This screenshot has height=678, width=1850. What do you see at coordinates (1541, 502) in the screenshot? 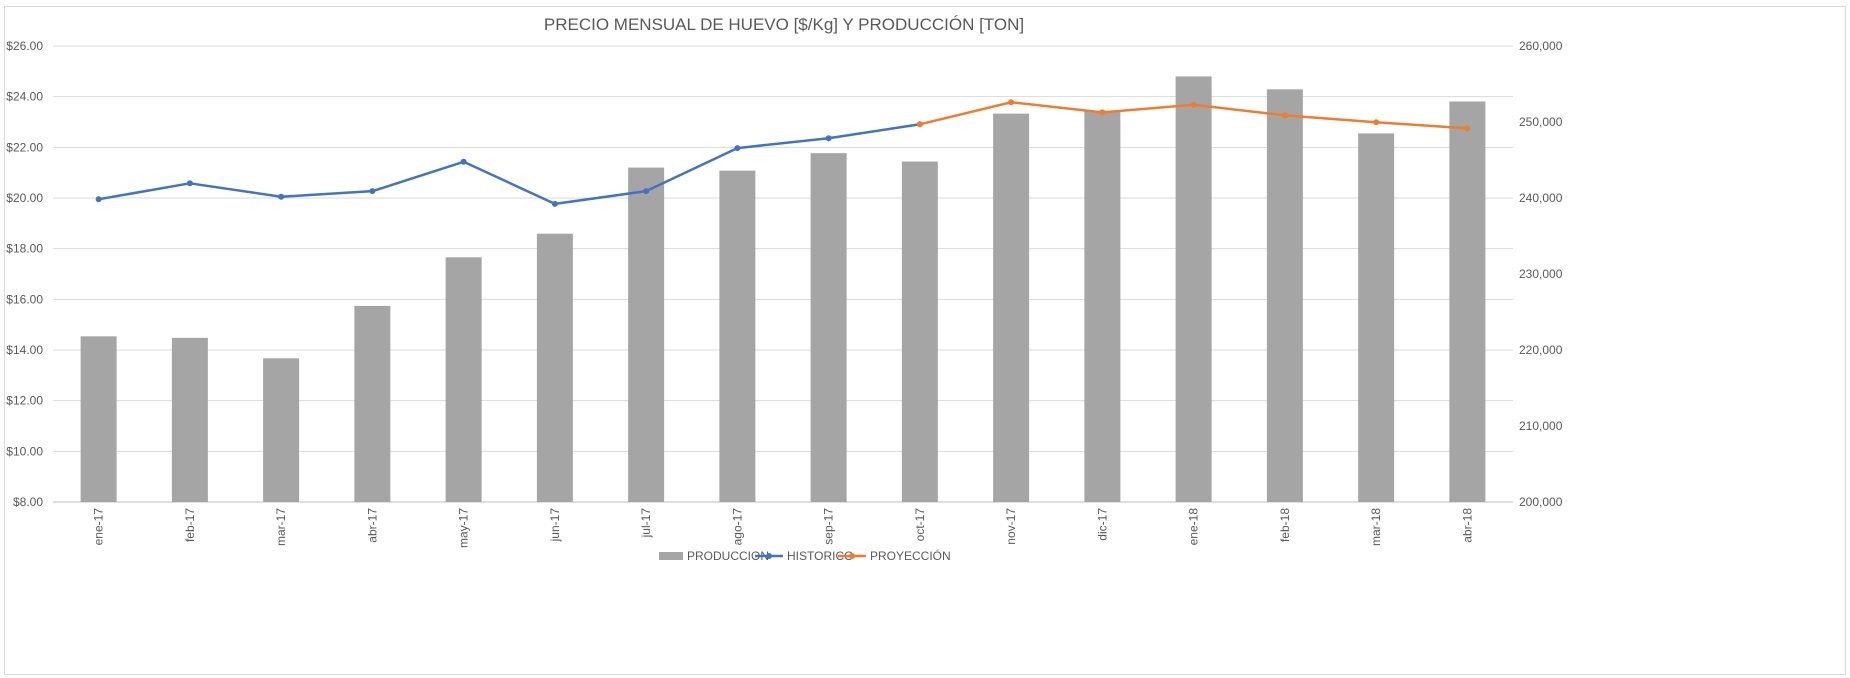
I see `right-tick-label: 200,000` at bounding box center [1541, 502].